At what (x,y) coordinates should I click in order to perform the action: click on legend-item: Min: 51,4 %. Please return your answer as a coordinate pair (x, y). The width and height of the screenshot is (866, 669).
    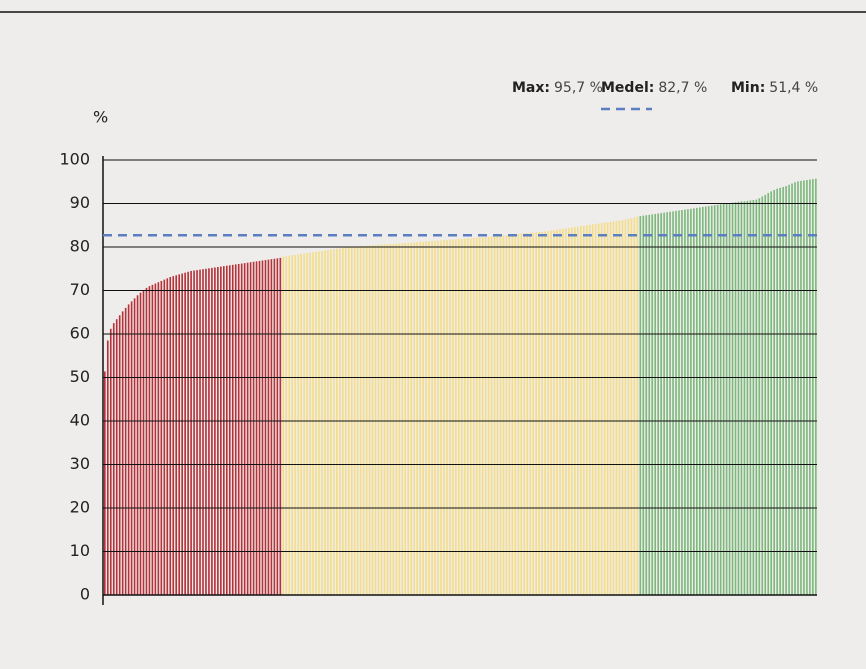
    Looking at the image, I should click on (774, 88).